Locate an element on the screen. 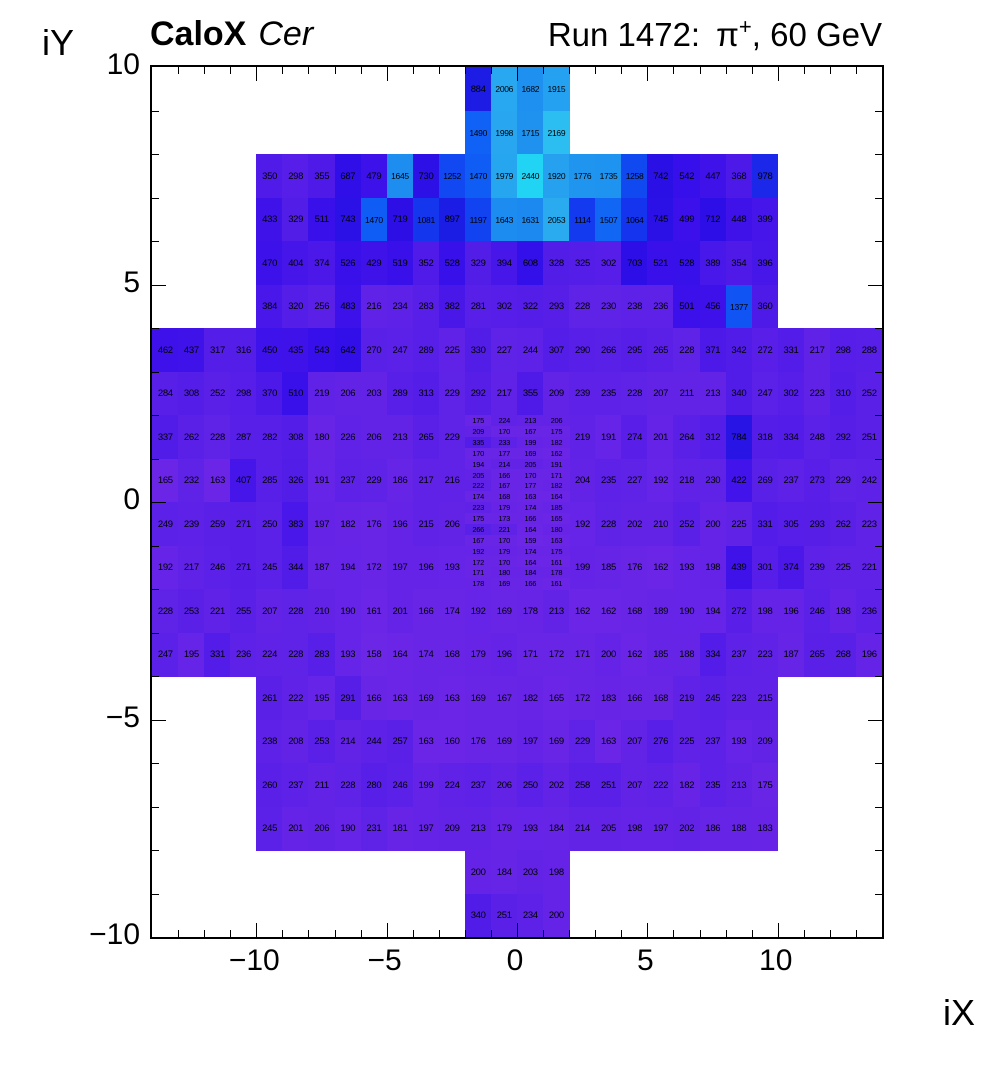  x-tick-label: −5 is located at coordinates (384, 960).